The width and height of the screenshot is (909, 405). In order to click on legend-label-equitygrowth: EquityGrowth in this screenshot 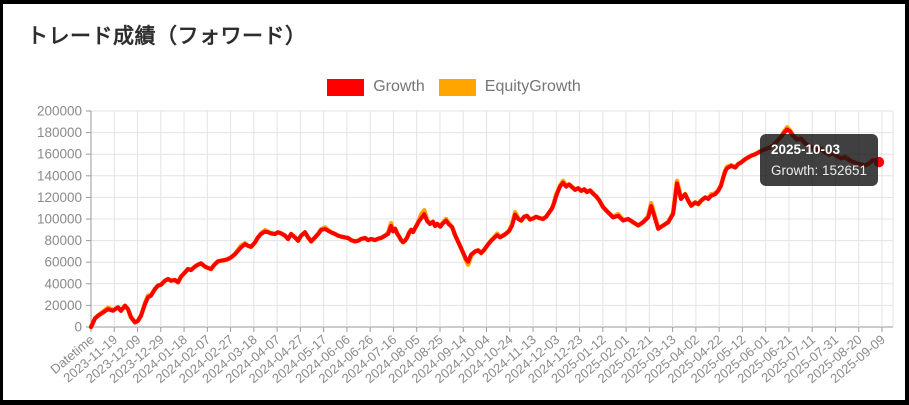, I will do `click(532, 86)`.